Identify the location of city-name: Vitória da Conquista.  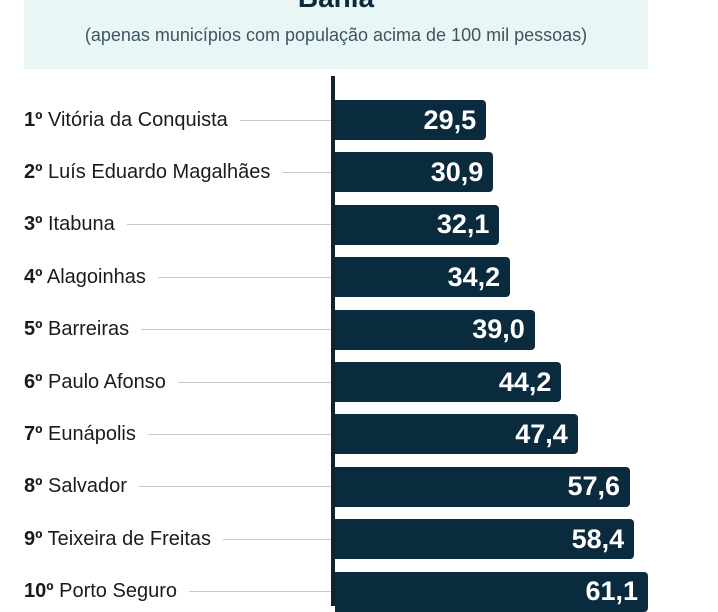
(138, 119).